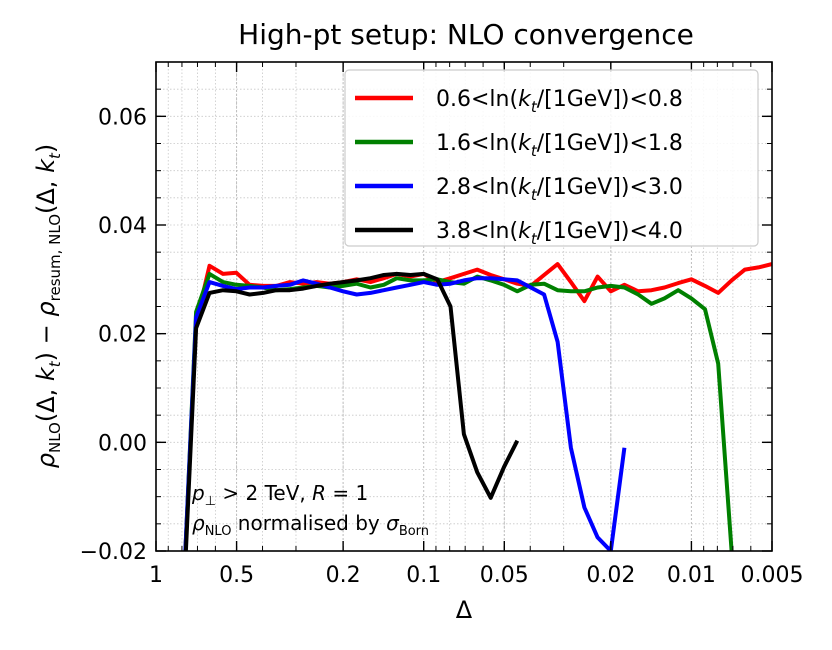  I want to click on x-tick-label: 0.05, so click(504, 575).